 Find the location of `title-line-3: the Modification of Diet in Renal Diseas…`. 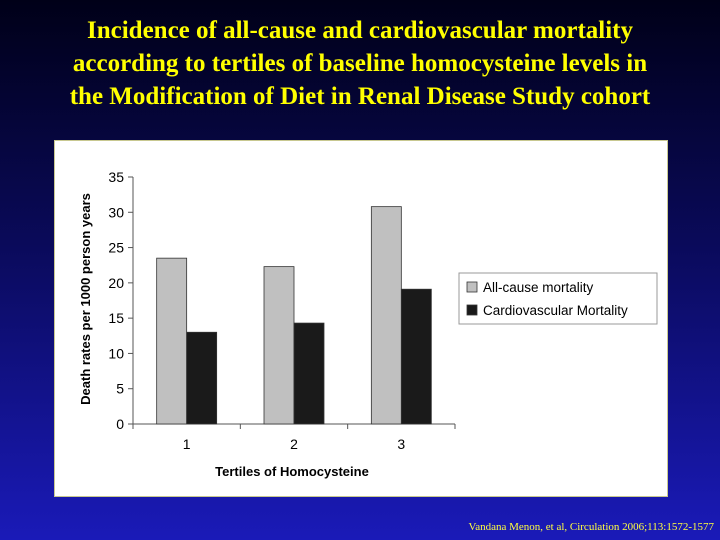

title-line-3: the Modification of Diet in Renal Diseas… is located at coordinates (360, 96).